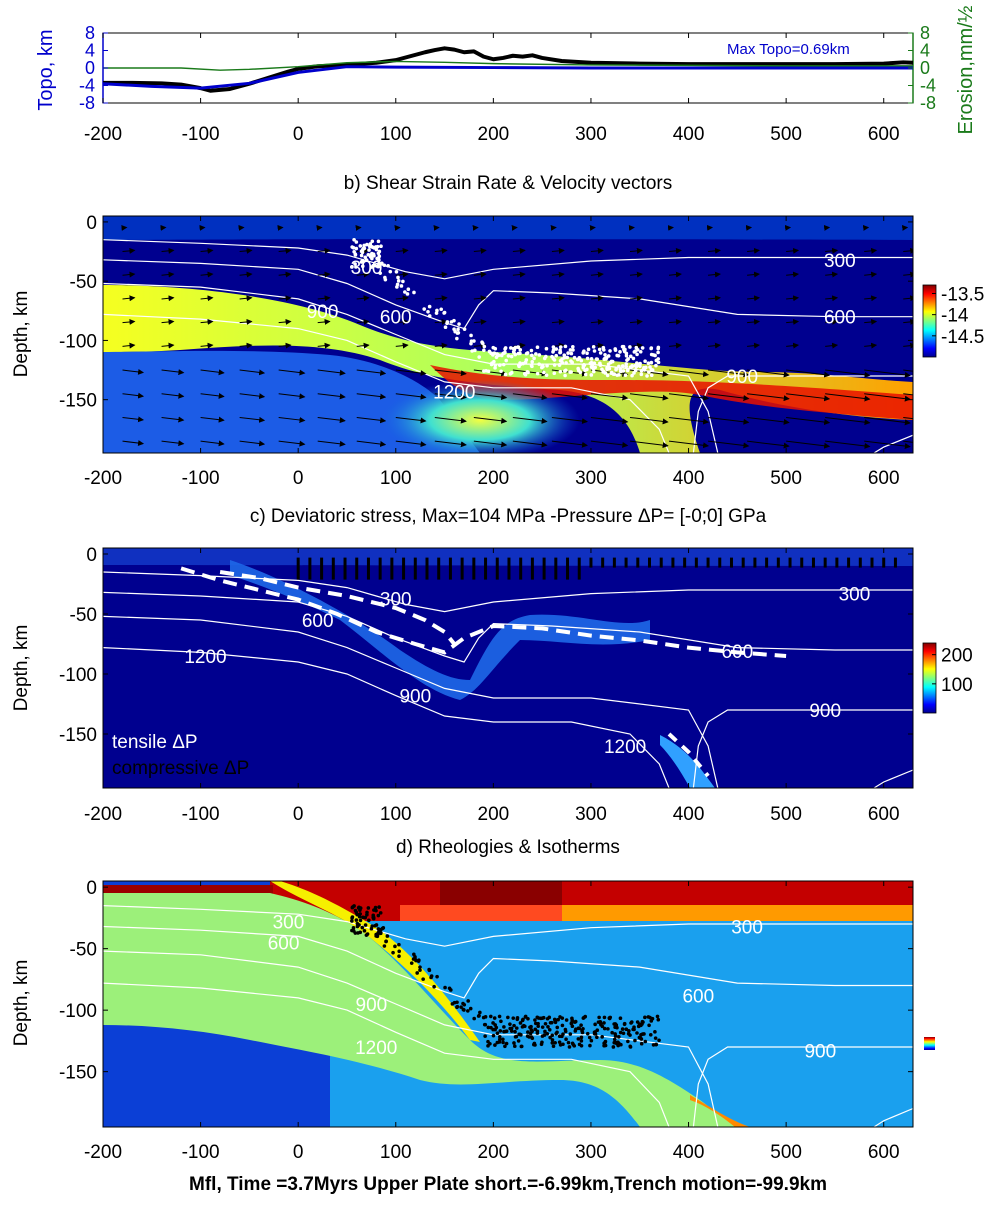 The image size is (1001, 1211). What do you see at coordinates (689, 814) in the screenshot?
I see `x-tick-label: 400` at bounding box center [689, 814].